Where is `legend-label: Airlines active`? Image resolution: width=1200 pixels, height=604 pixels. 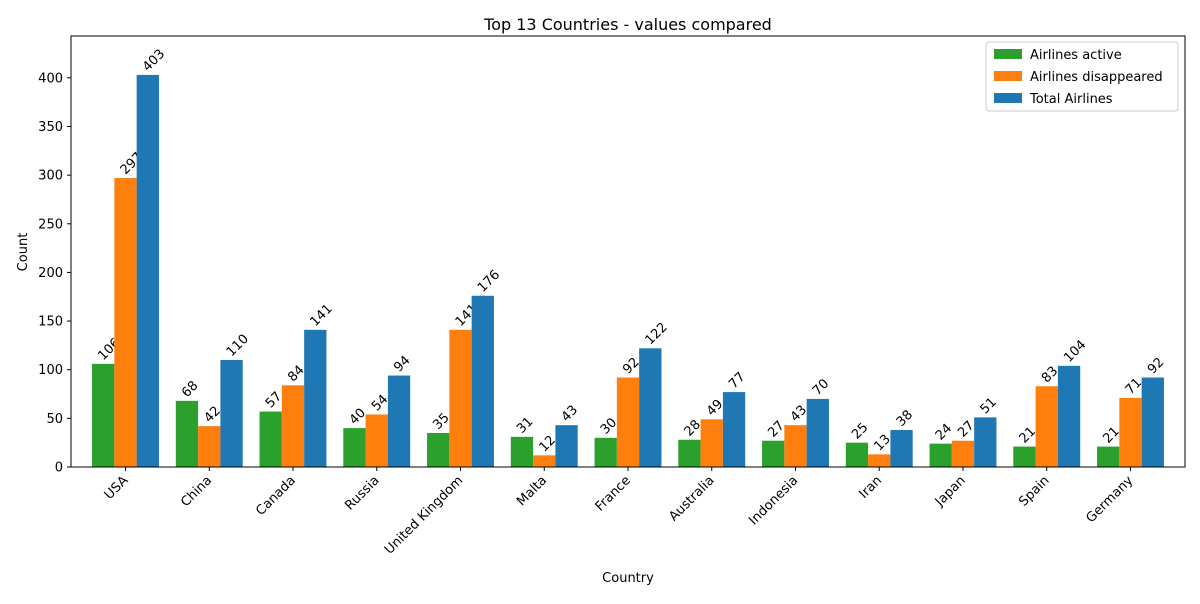
legend-label: Airlines active is located at coordinates (1076, 55).